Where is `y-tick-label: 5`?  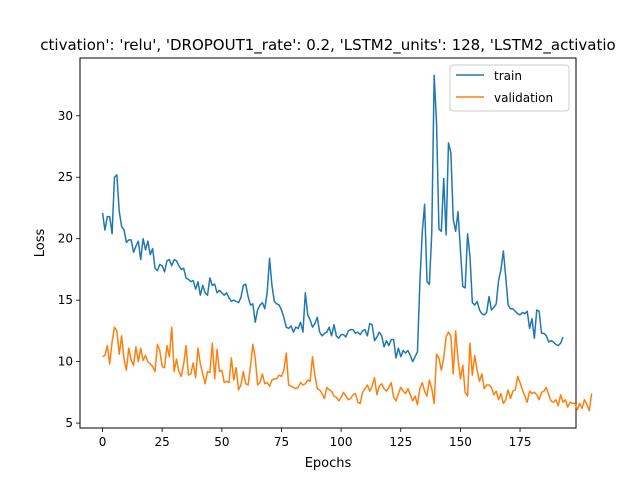
y-tick-label: 5 is located at coordinates (69, 423).